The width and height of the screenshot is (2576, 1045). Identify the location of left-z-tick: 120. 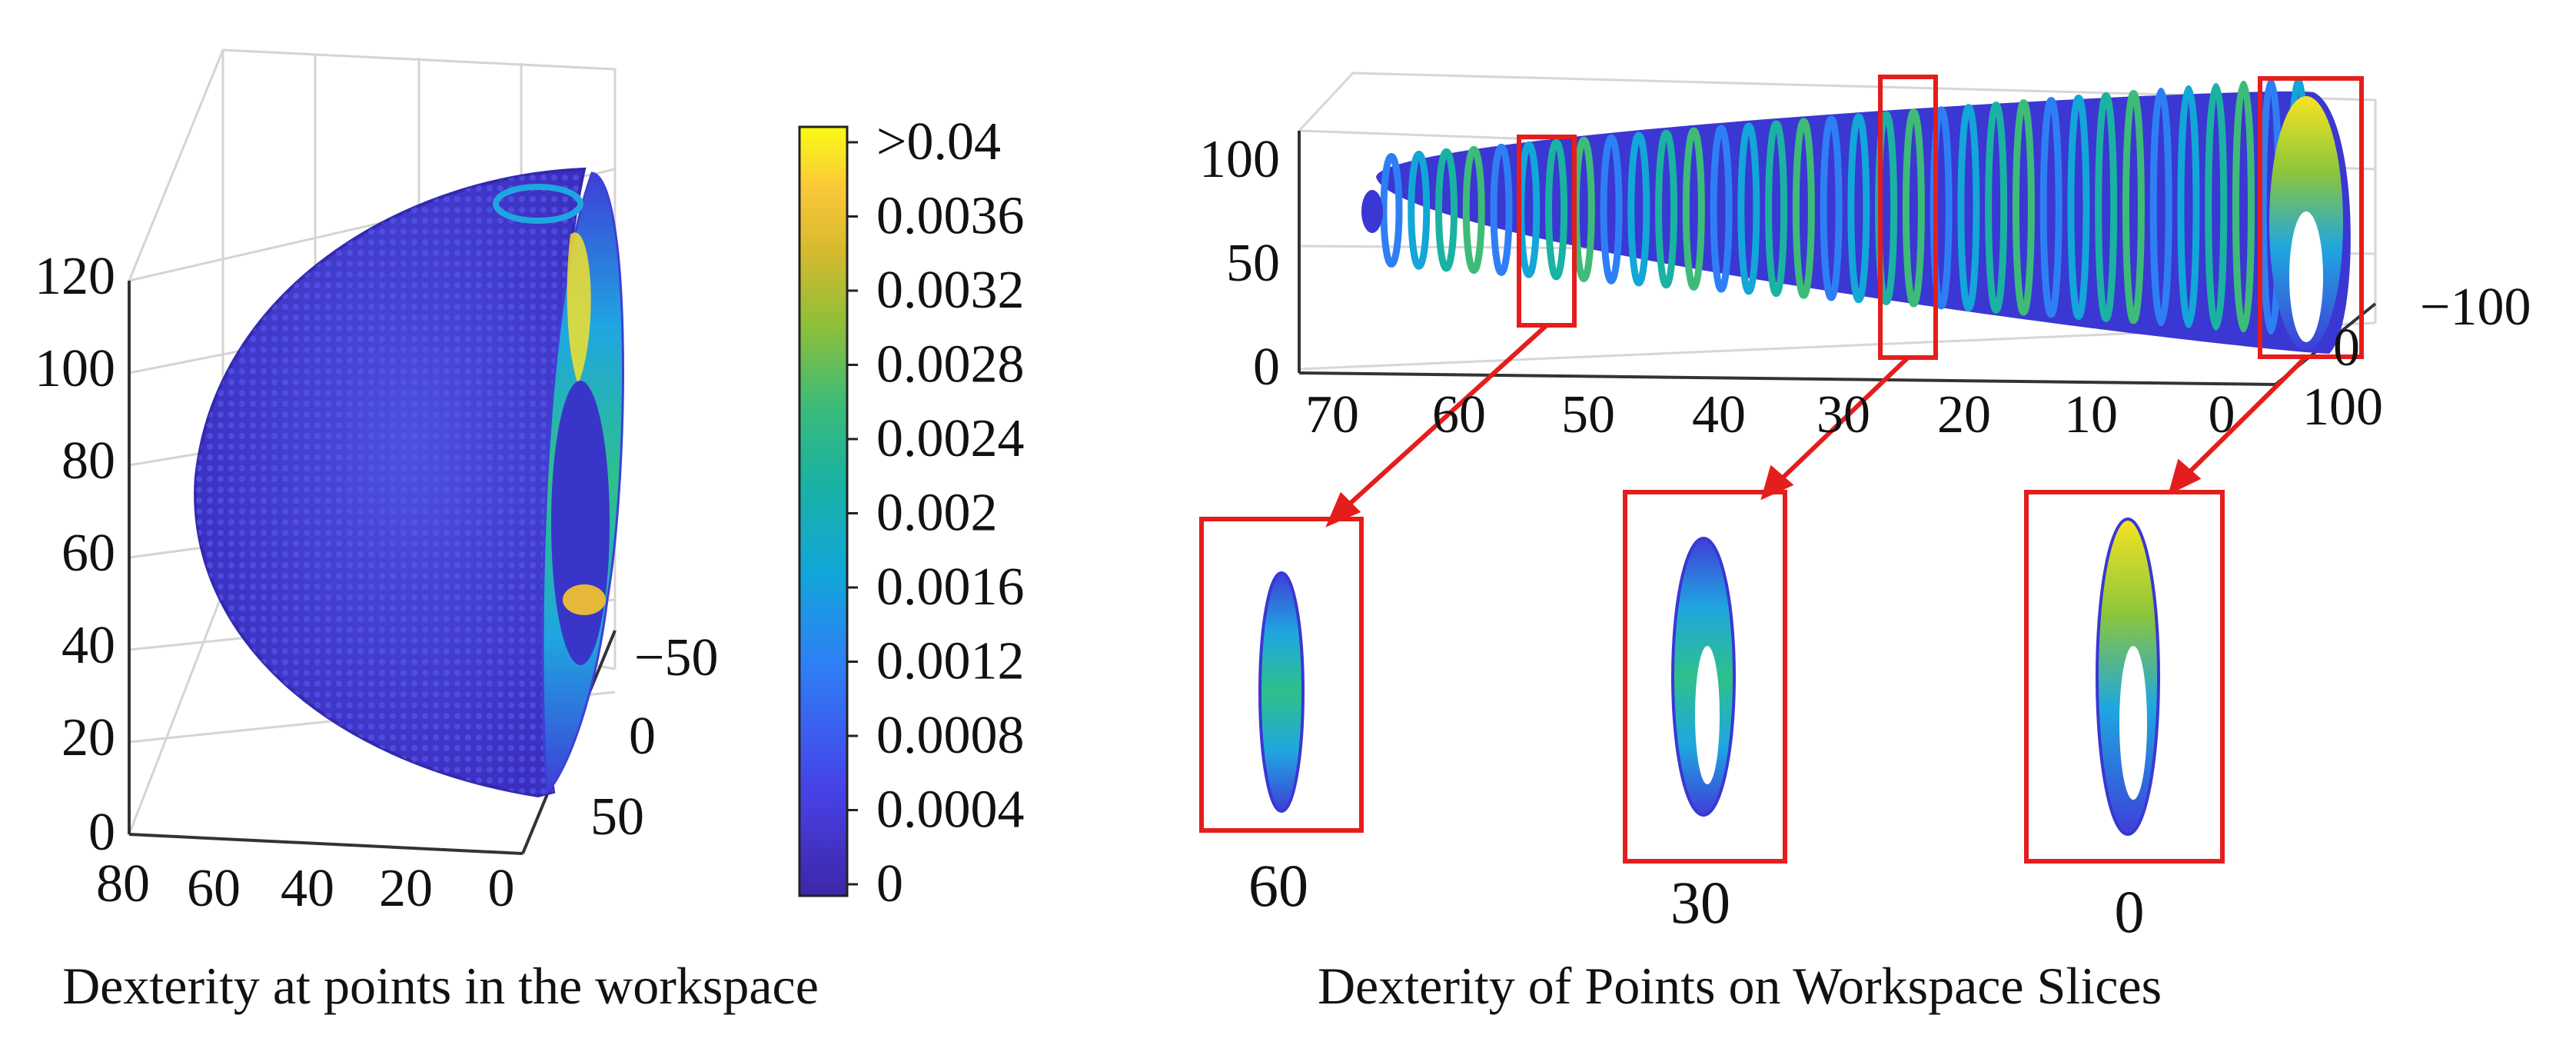
(75, 276).